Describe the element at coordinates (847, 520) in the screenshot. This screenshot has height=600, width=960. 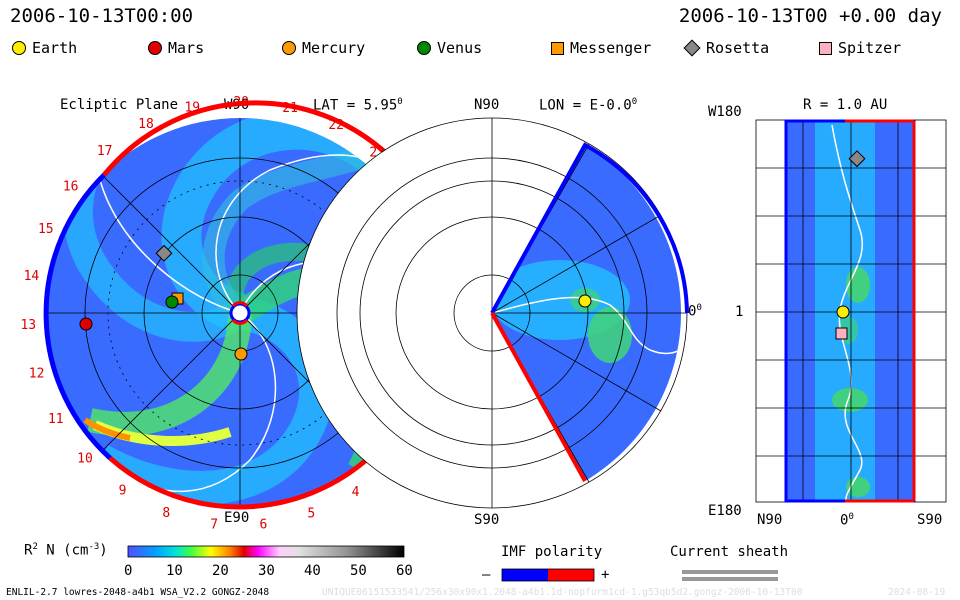
I see `radial-x-mid: 00` at that location.